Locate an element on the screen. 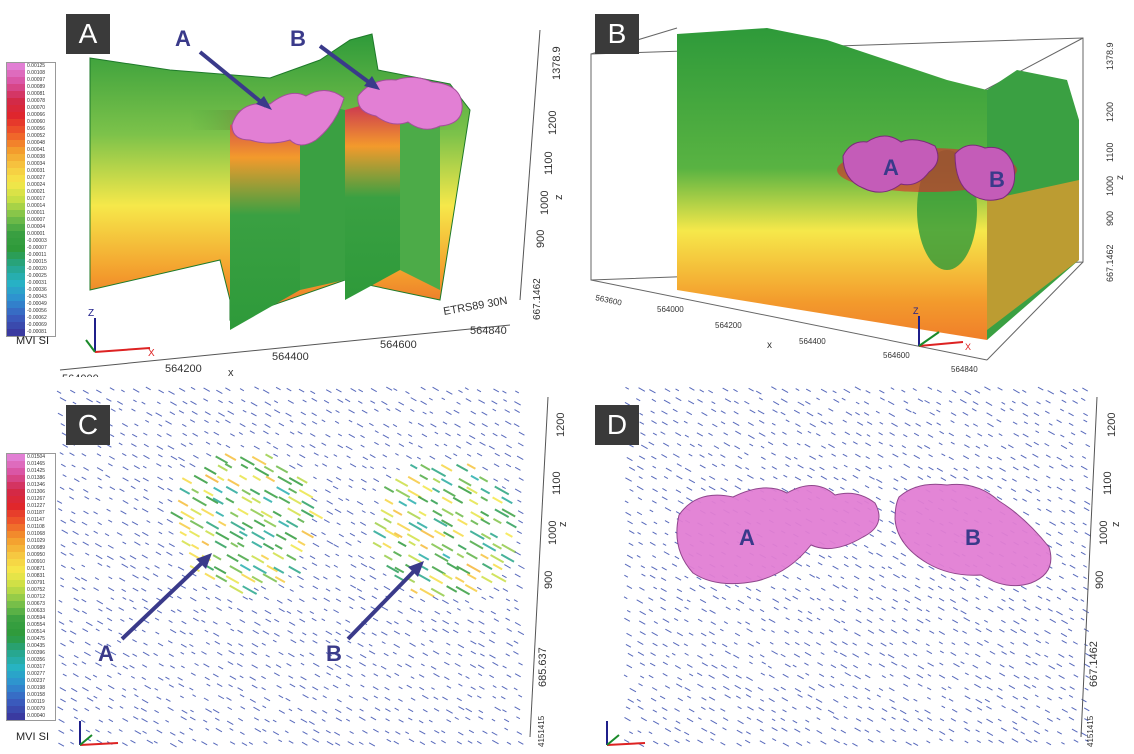  legend-entry: 0.00752 is located at coordinates (31, 590).